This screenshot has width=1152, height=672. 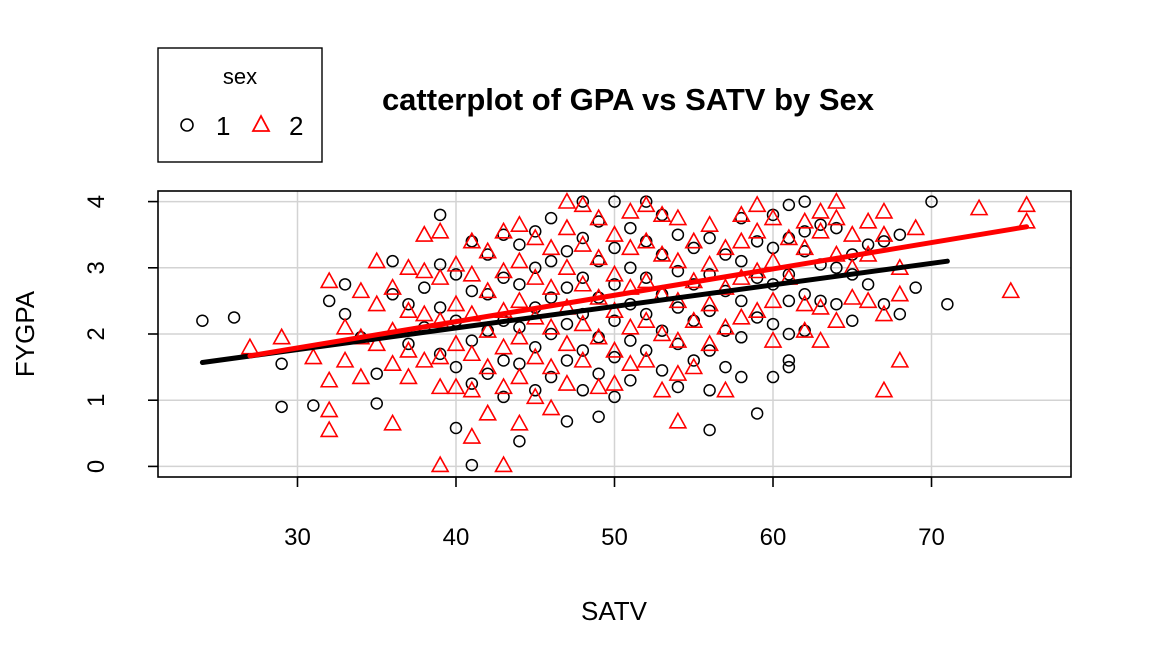 I want to click on y-tick-label-3: 3, so click(x=96, y=267).